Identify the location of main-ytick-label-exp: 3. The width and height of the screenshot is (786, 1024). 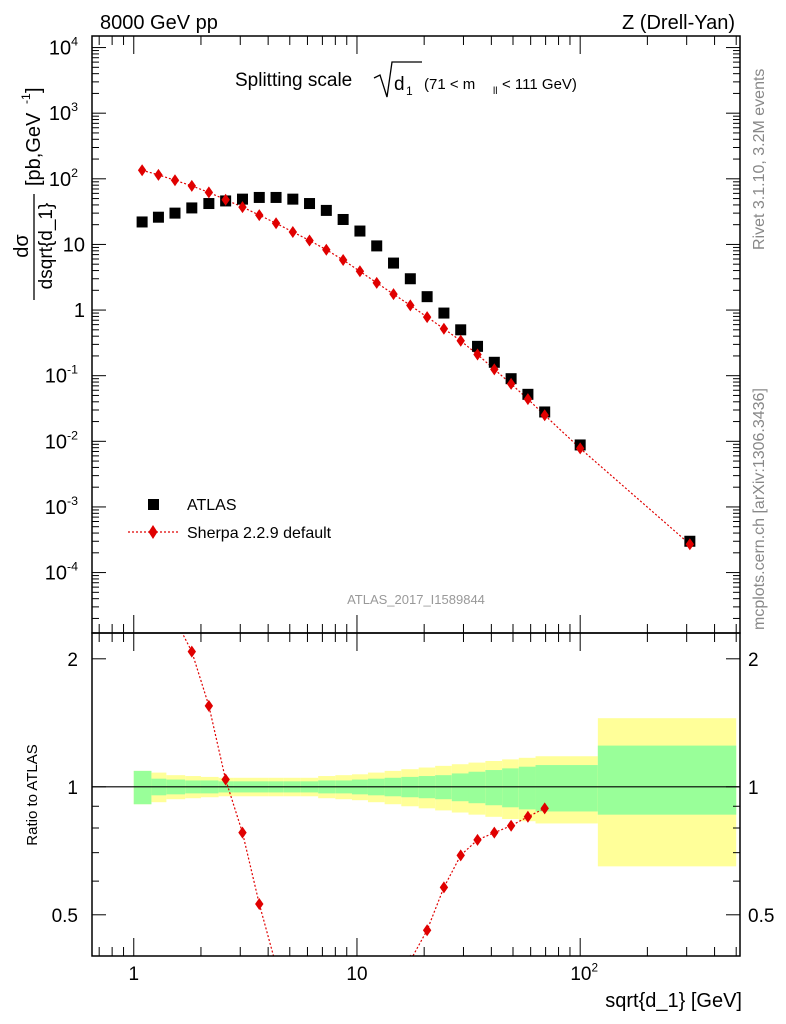
(74, 107).